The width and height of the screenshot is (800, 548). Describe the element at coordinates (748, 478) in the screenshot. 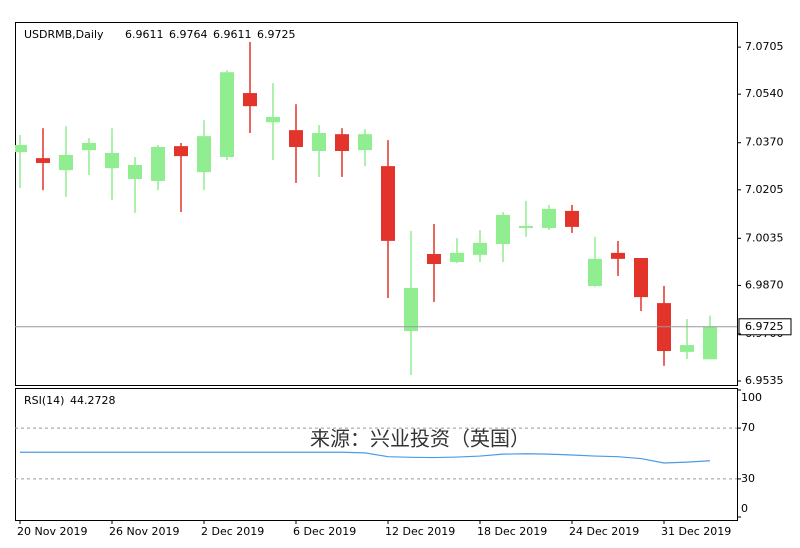

I see `rsi-tick-label: 30` at that location.